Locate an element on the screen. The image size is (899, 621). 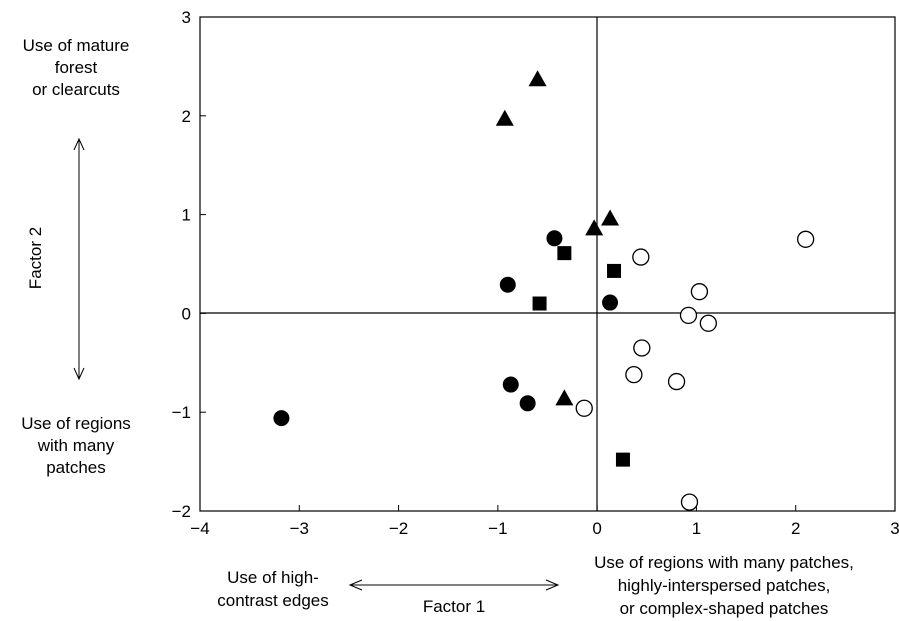
x-negative-label-line-2: contrast edges is located at coordinates (273, 600).